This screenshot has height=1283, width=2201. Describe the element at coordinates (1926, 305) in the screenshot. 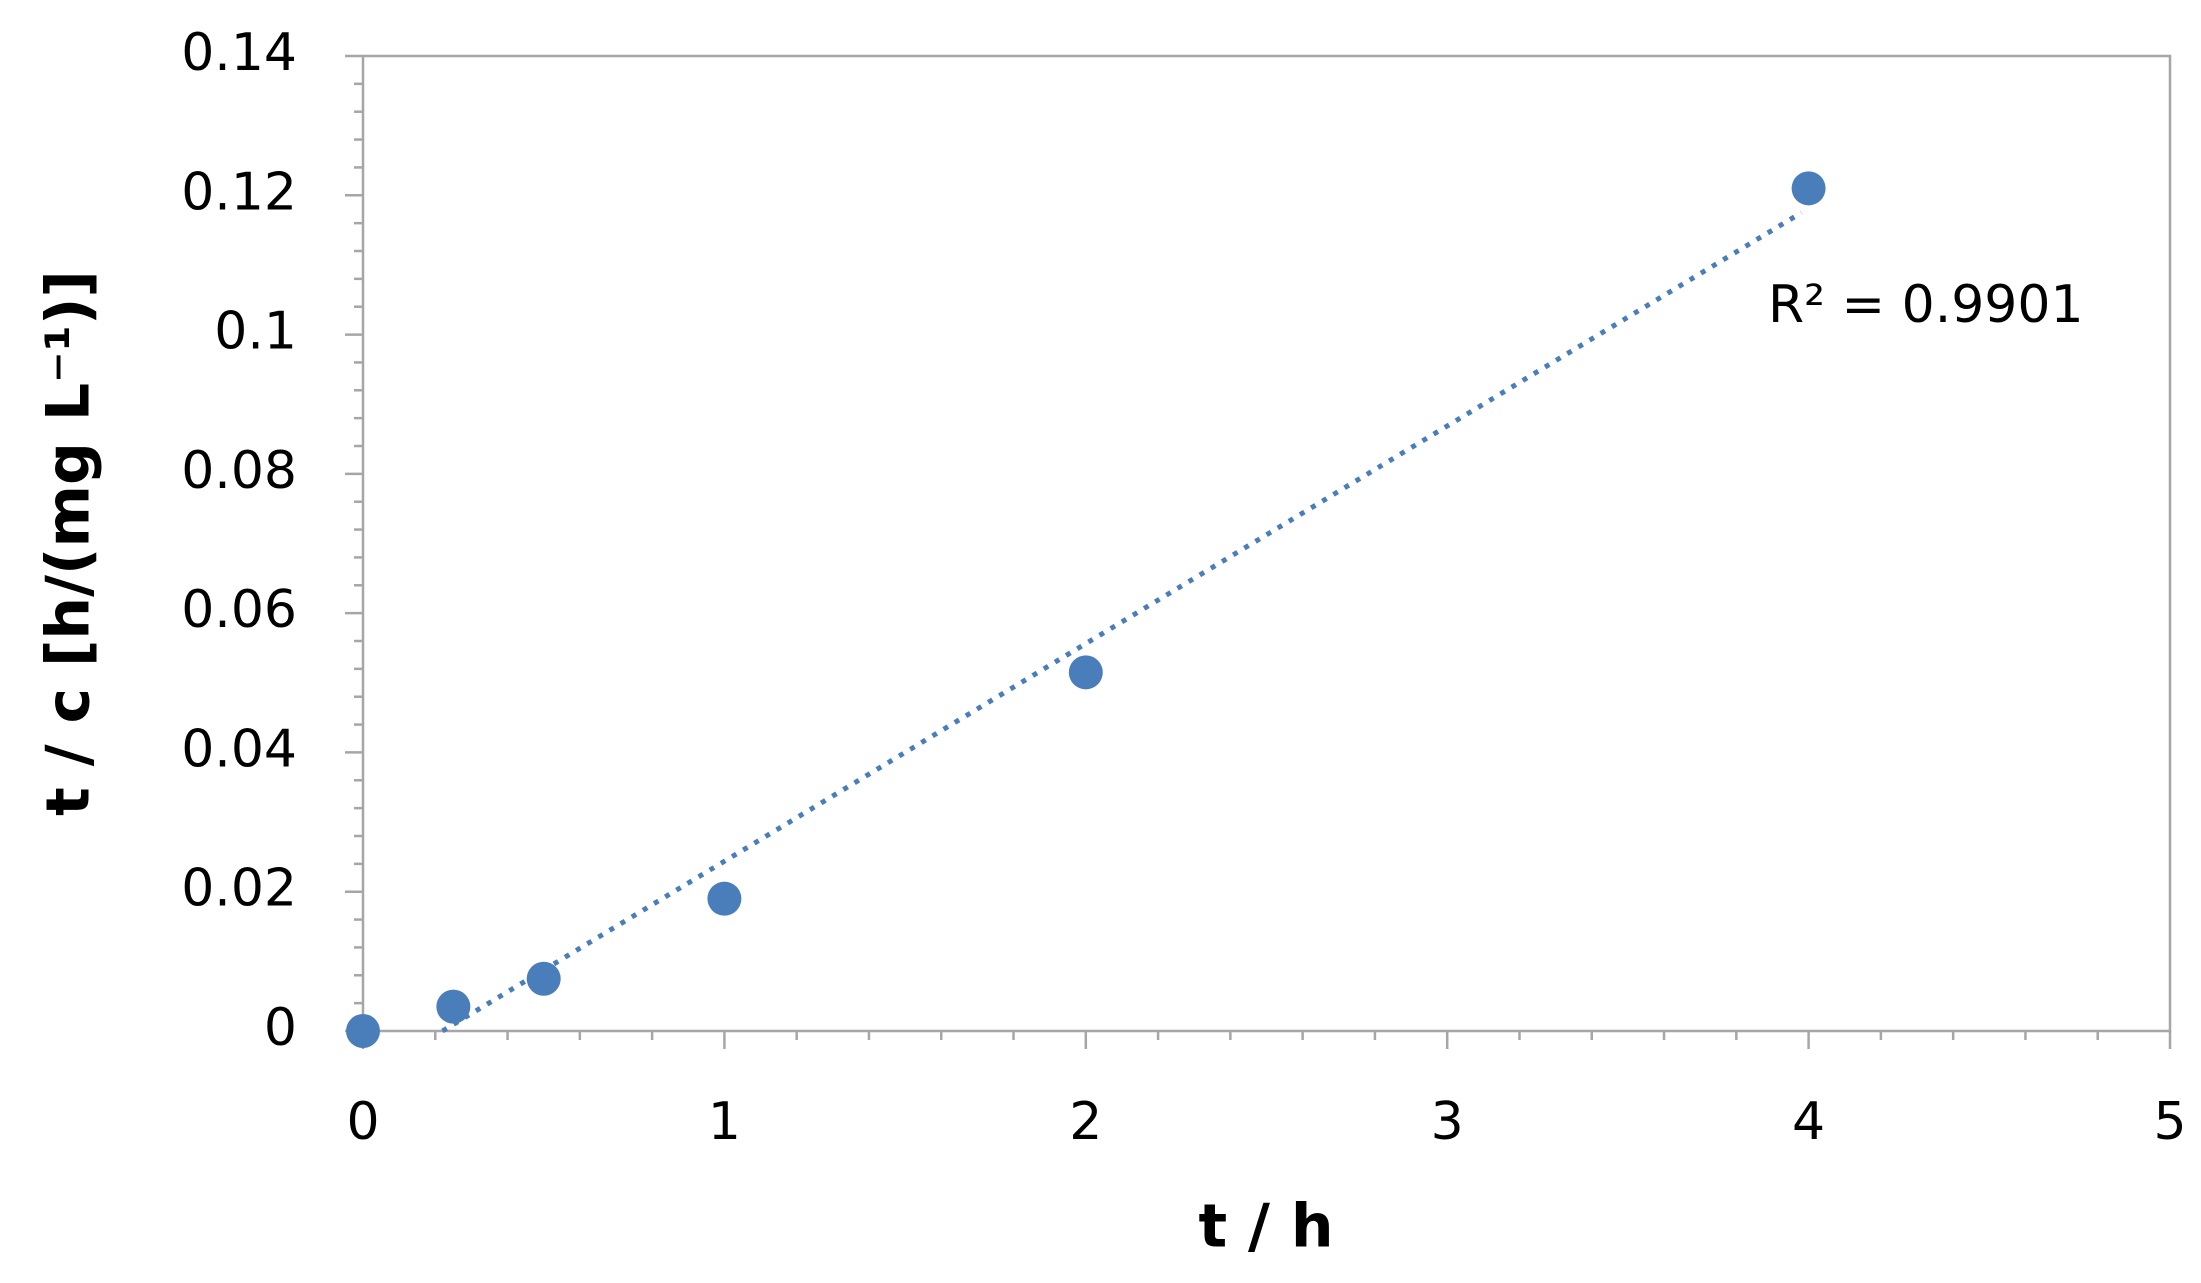

I see `r-squared-annotation: R² = 0.9901` at that location.